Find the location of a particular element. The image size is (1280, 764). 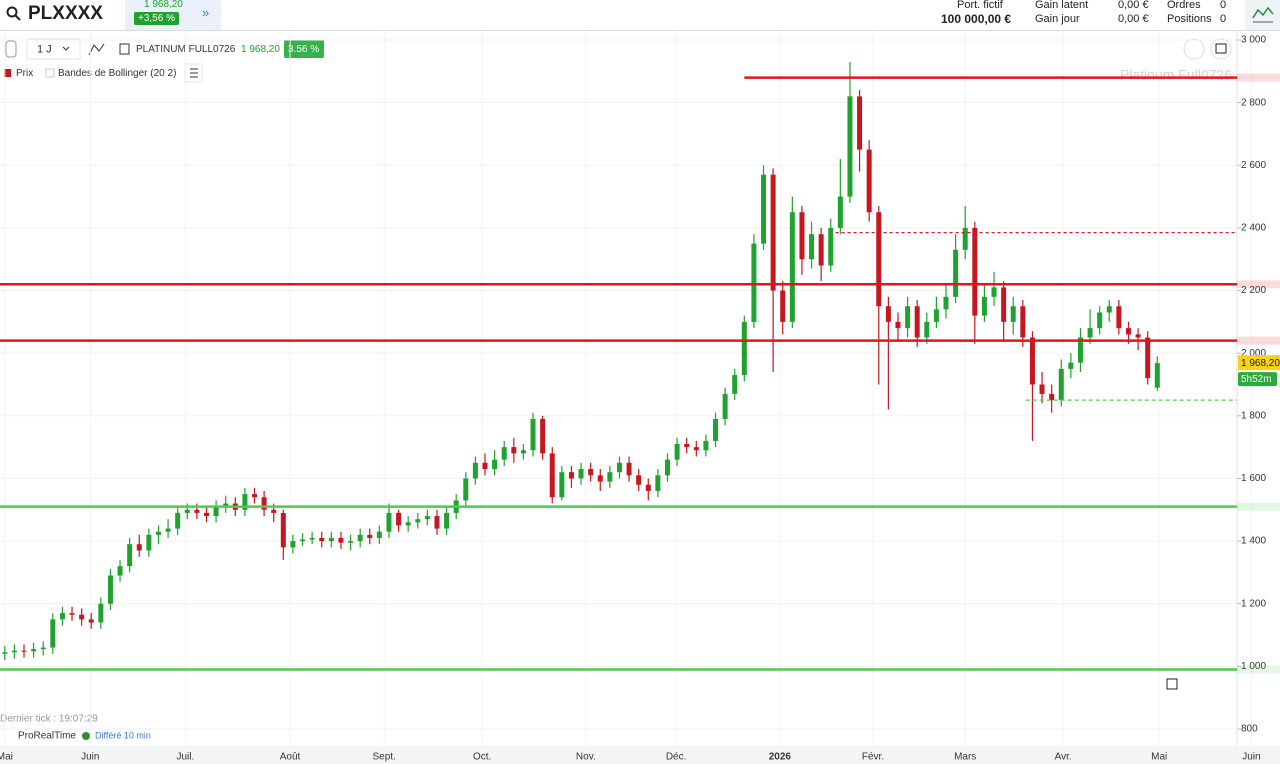

window-button is located at coordinates (1221, 49).